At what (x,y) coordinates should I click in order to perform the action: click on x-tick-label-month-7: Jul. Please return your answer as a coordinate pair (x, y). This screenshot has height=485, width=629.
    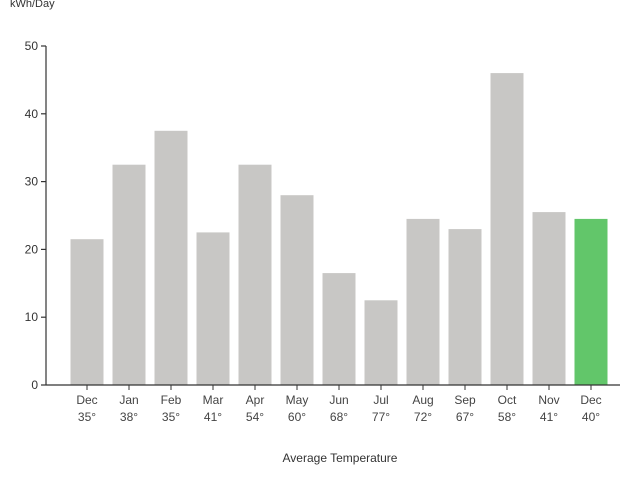
    Looking at the image, I should click on (380, 400).